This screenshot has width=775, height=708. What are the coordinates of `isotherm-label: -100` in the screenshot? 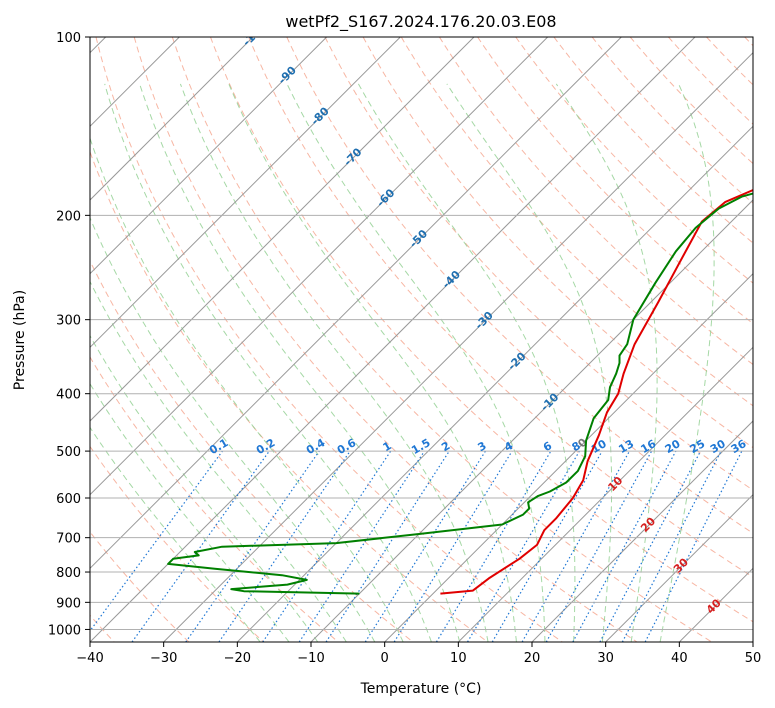 It's located at (254, 34).